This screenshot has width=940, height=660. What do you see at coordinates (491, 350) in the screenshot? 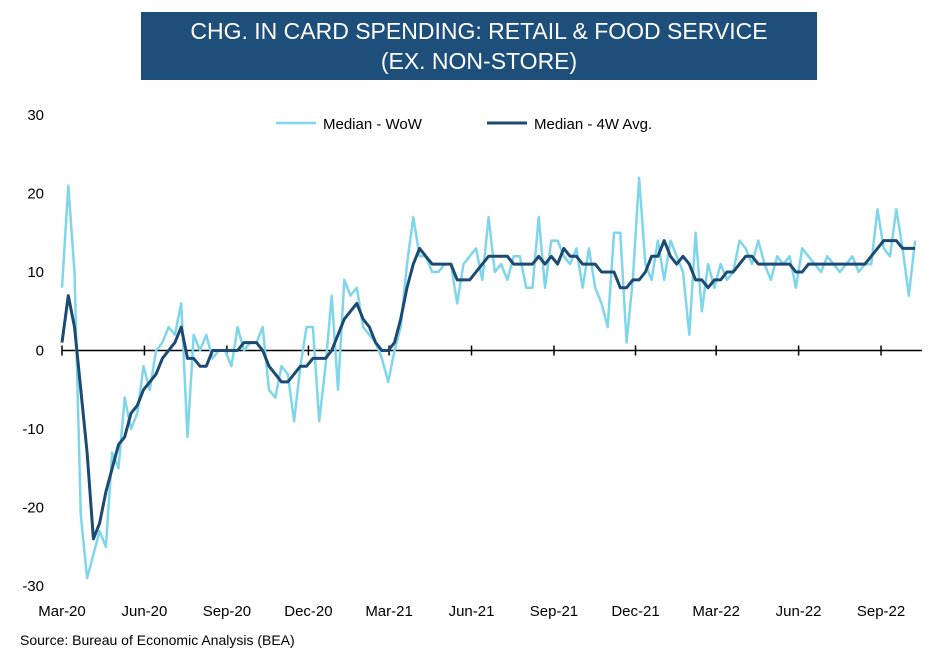
I see `zero-axis` at bounding box center [491, 350].